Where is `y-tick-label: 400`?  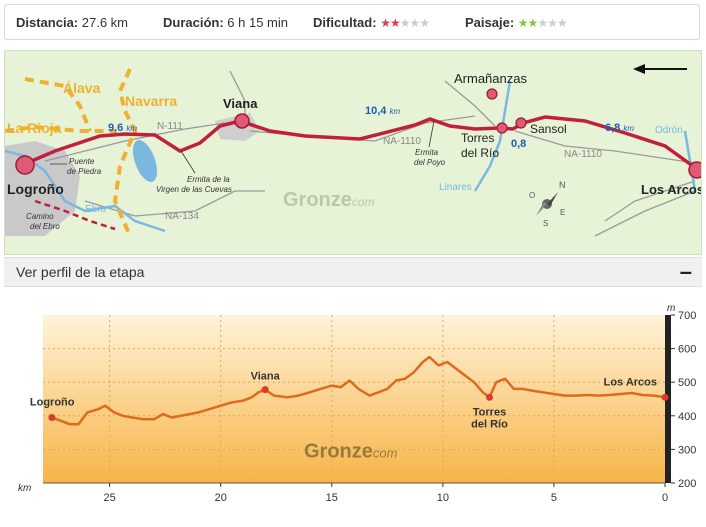 y-tick-label: 400 is located at coordinates (687, 417).